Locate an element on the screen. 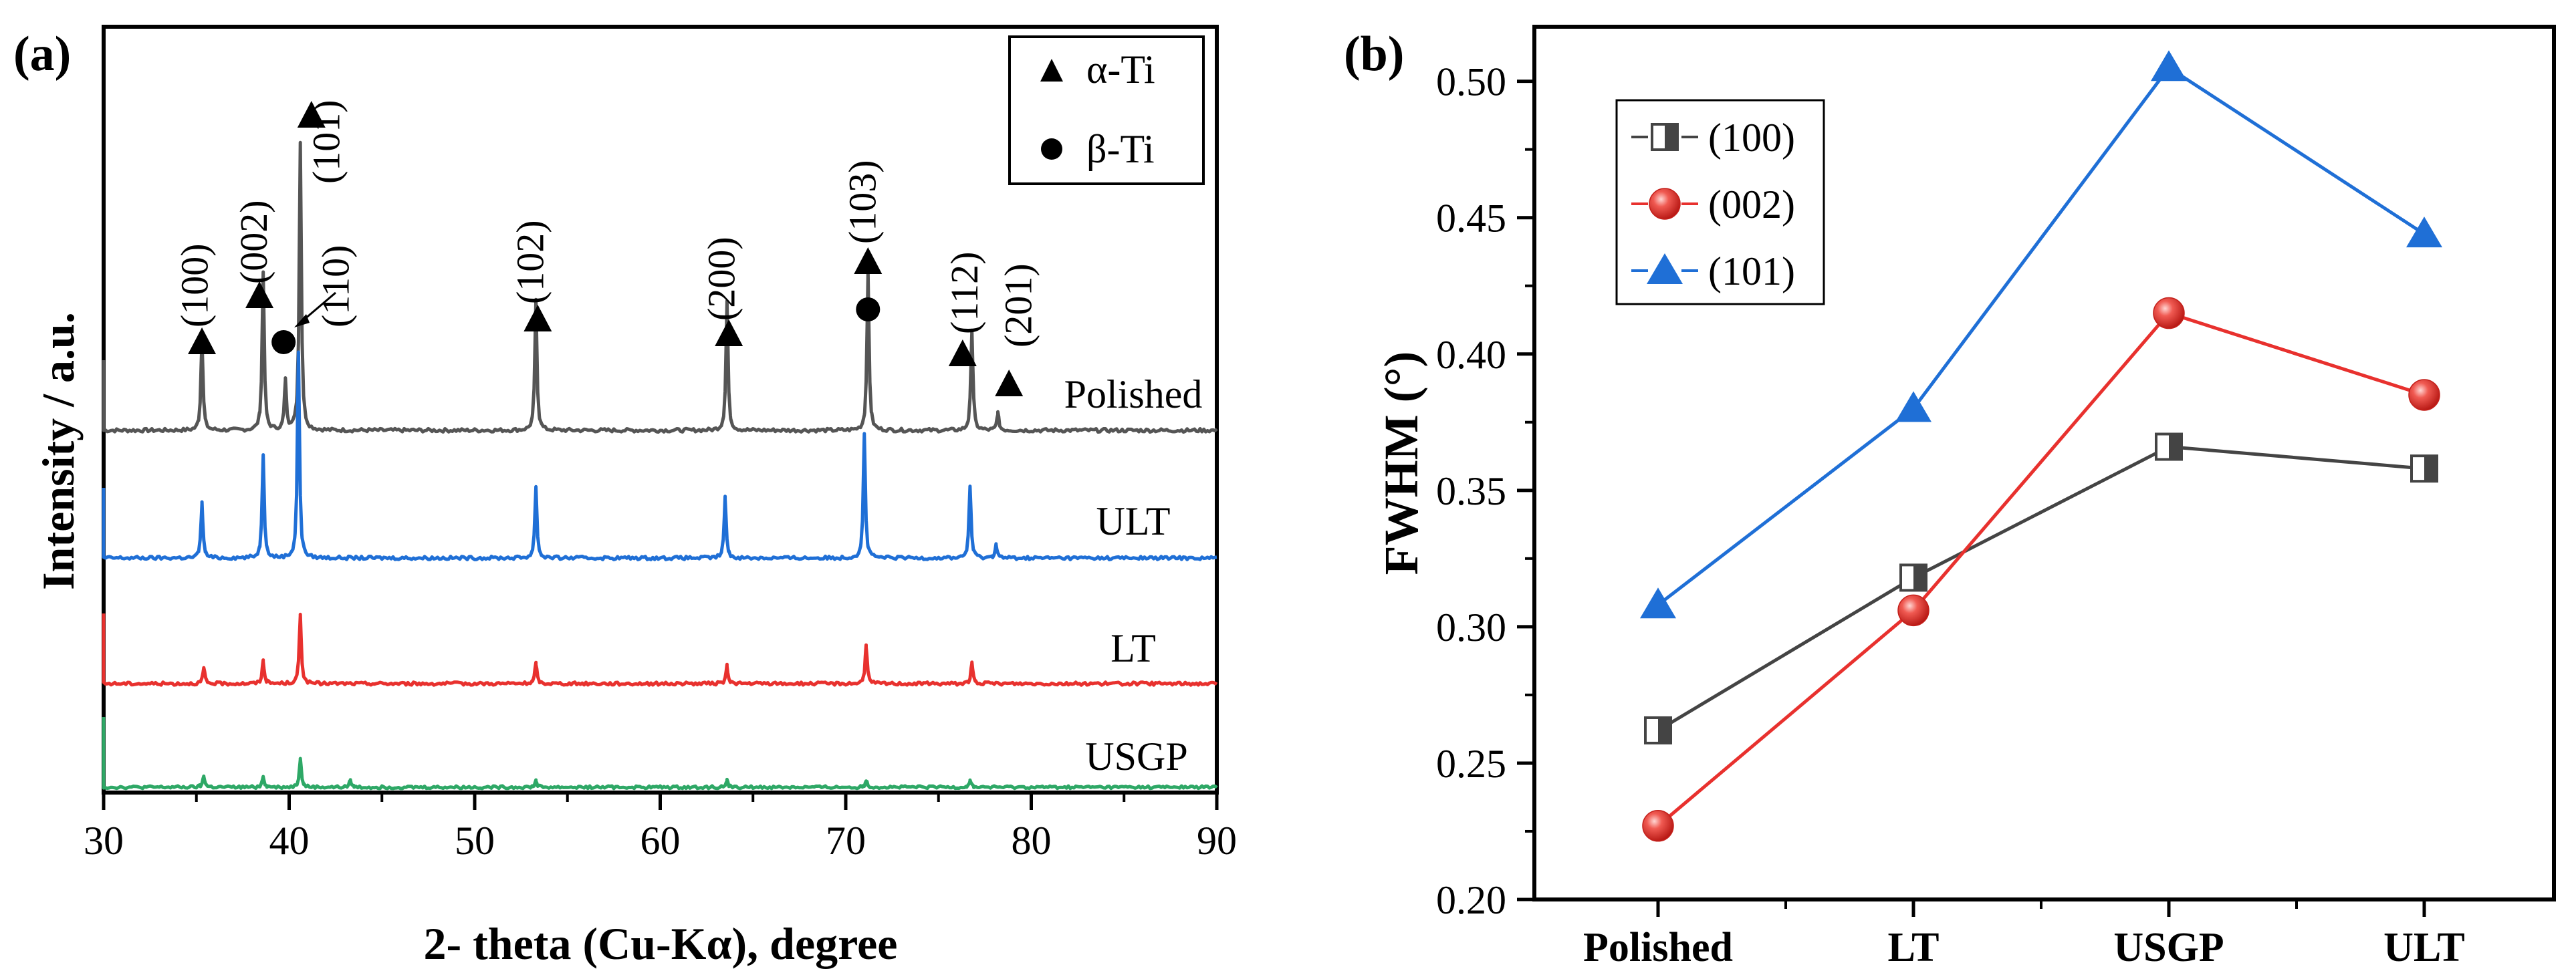 The height and width of the screenshot is (979, 2576). point-101-usgp is located at coordinates (2169, 66).